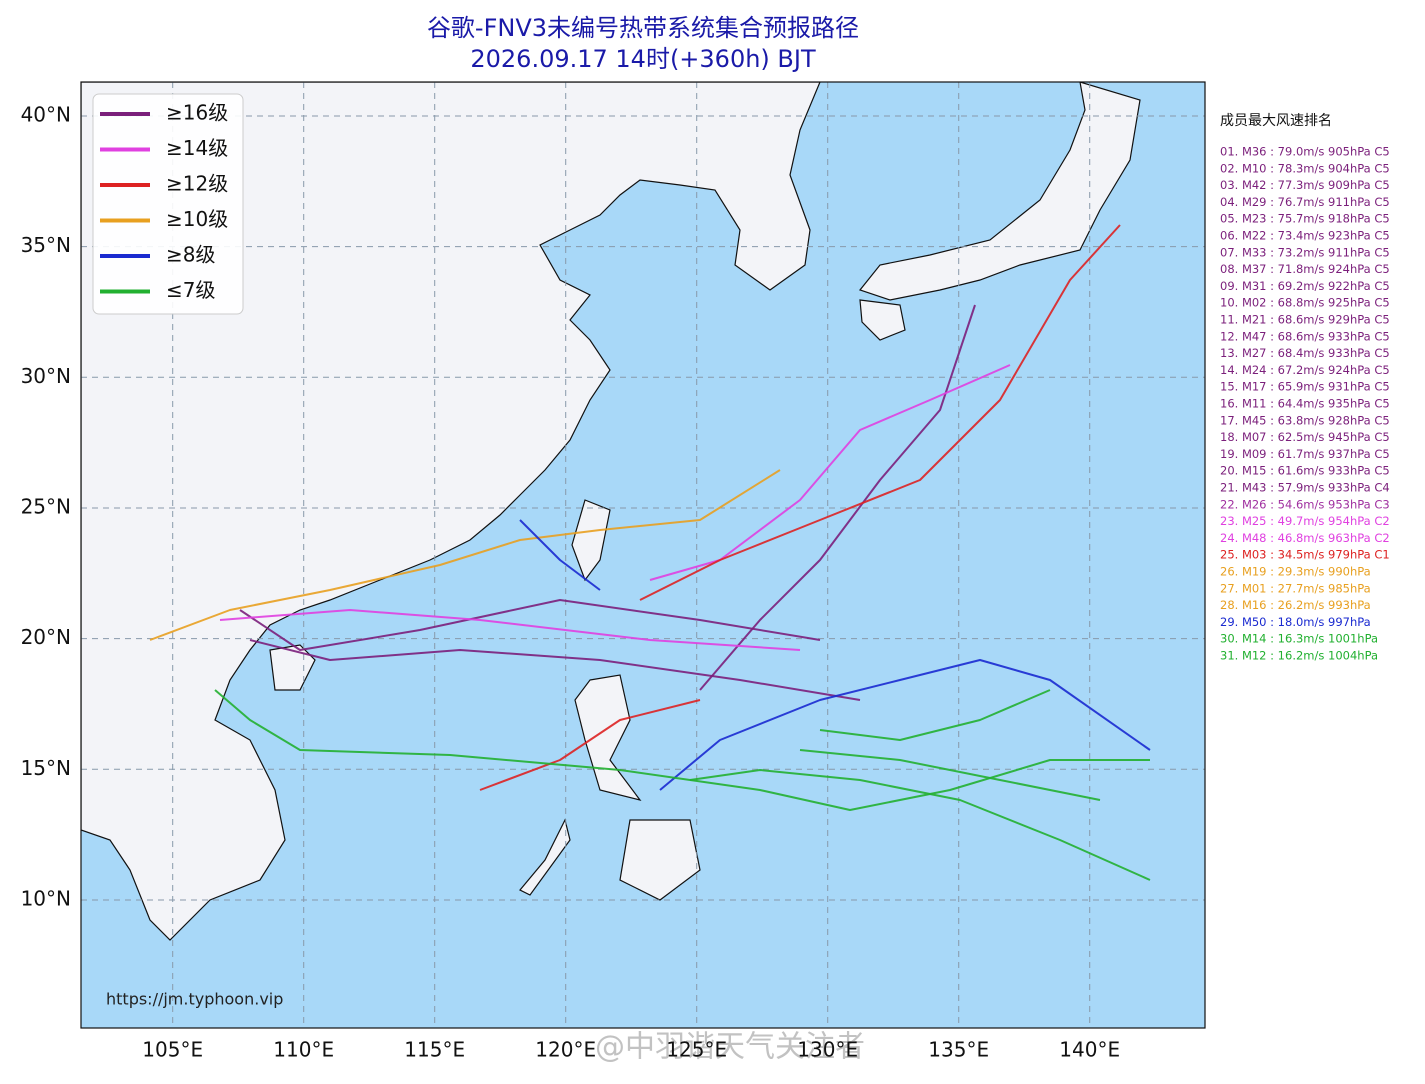  Describe the element at coordinates (46, 898) in the screenshot. I see `y-tick-label: 10°N` at that location.